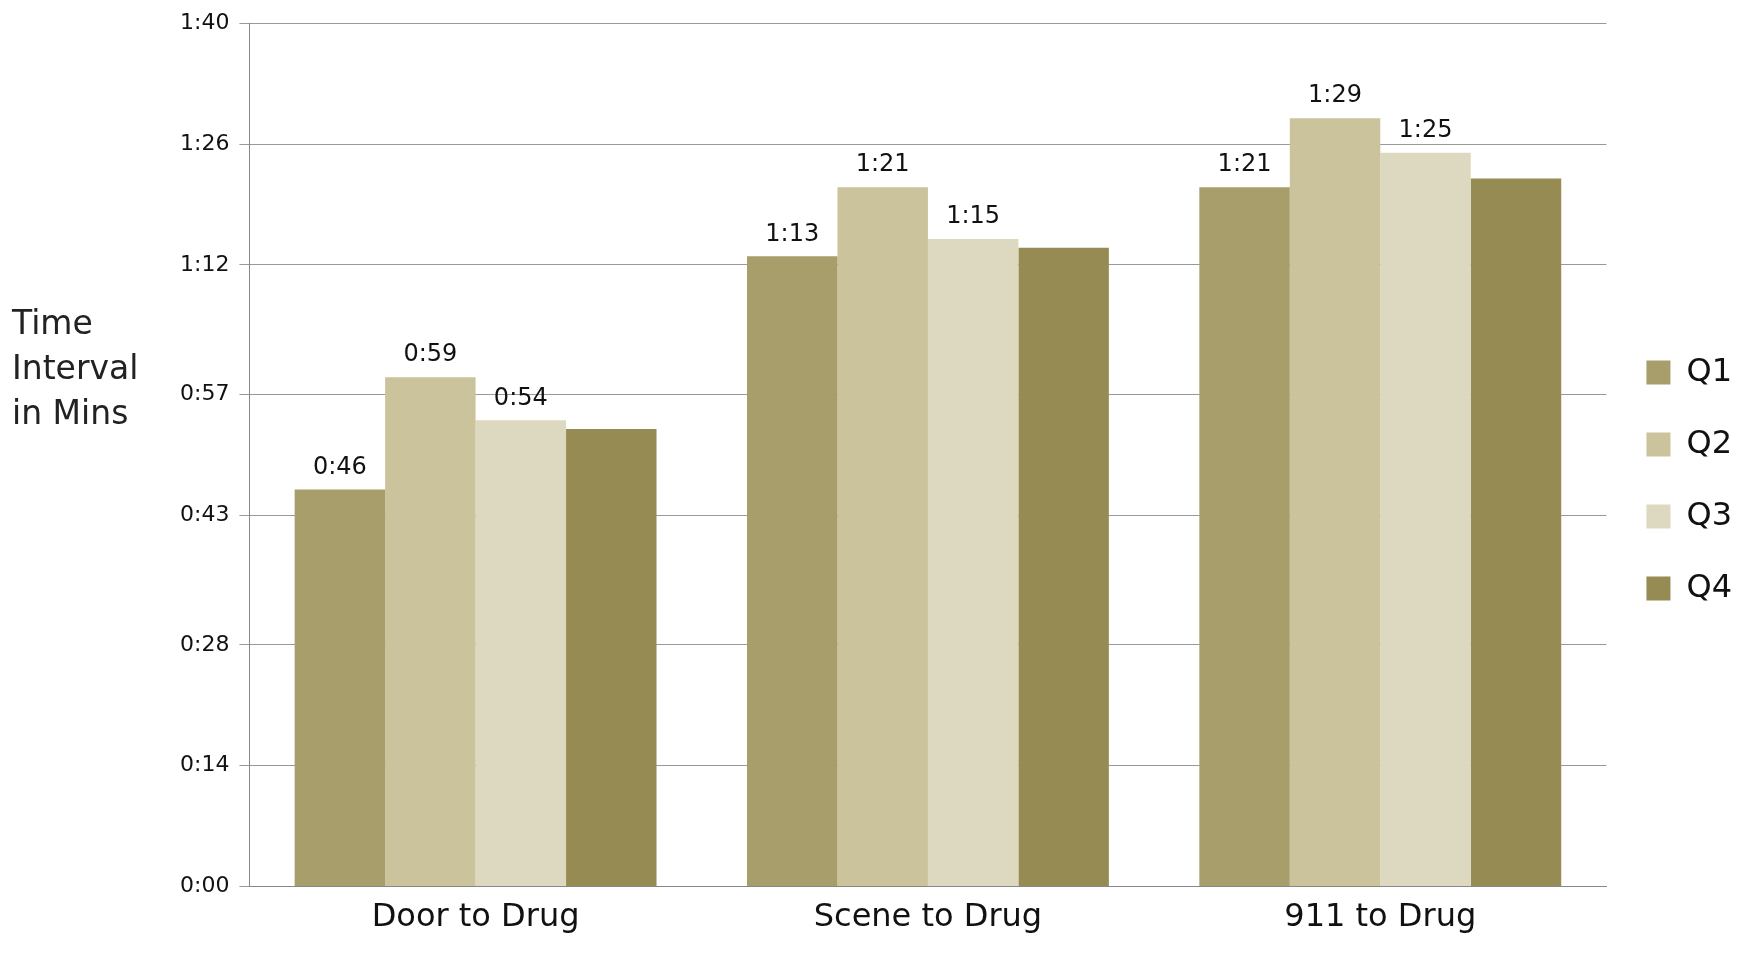  What do you see at coordinates (1380, 915) in the screenshot?
I see `x-tick-label: 911 to Drug` at bounding box center [1380, 915].